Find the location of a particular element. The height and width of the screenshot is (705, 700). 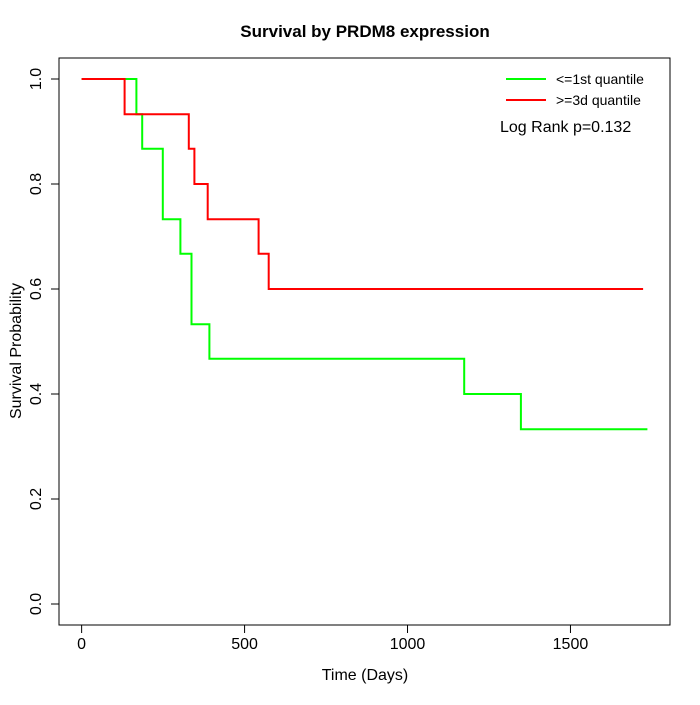

y-tick-label: 1.0 is located at coordinates (36, 79).